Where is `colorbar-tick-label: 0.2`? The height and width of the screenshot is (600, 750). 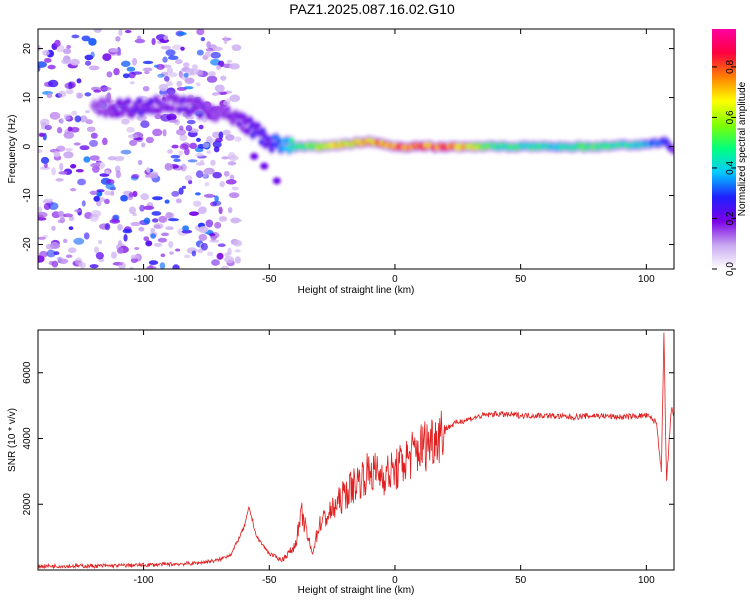 colorbar-tick-label: 0.2 is located at coordinates (730, 218).